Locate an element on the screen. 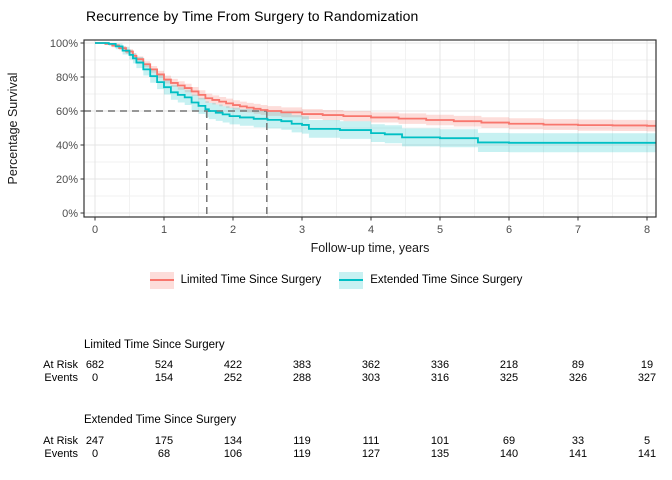  risk-table-value: 218 is located at coordinates (509, 365).